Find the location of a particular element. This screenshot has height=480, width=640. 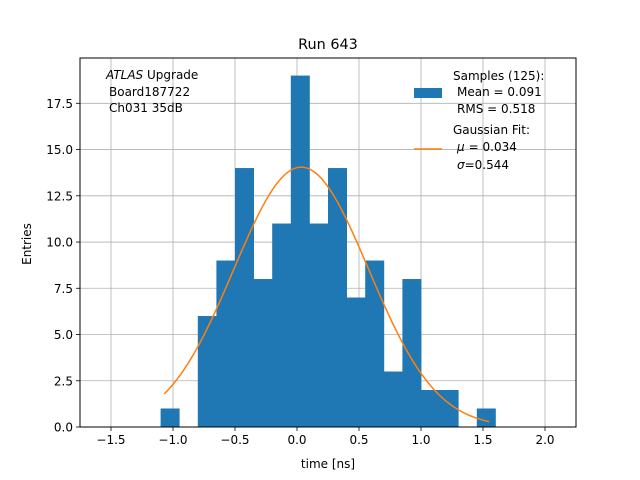

legend-fit-mu: μ = 0.034 is located at coordinates (486, 147).